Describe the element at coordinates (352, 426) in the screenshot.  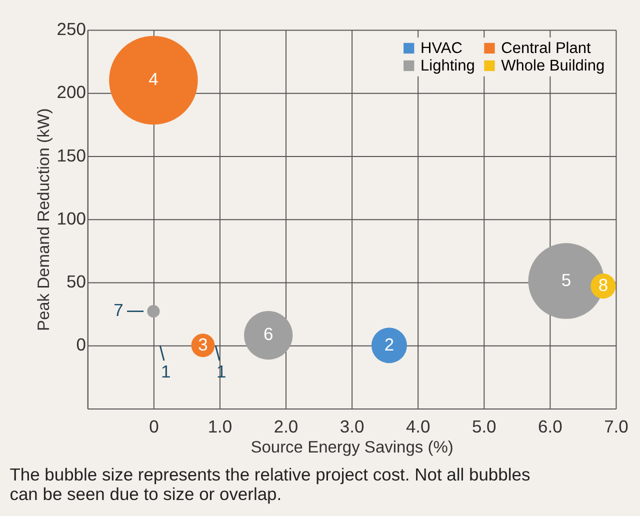
I see `x-tick-label: 3.0` at that location.